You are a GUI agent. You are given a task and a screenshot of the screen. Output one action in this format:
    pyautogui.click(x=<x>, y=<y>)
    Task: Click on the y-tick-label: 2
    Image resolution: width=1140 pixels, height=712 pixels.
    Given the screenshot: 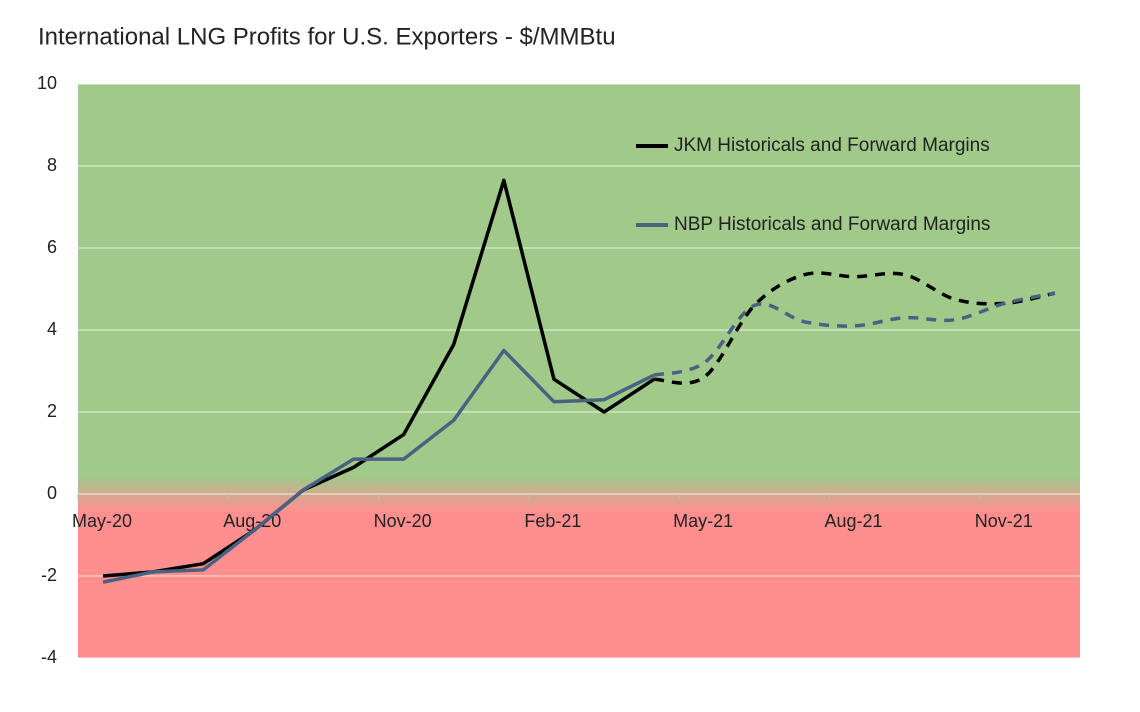 What is the action you would take?
    pyautogui.click(x=52, y=411)
    